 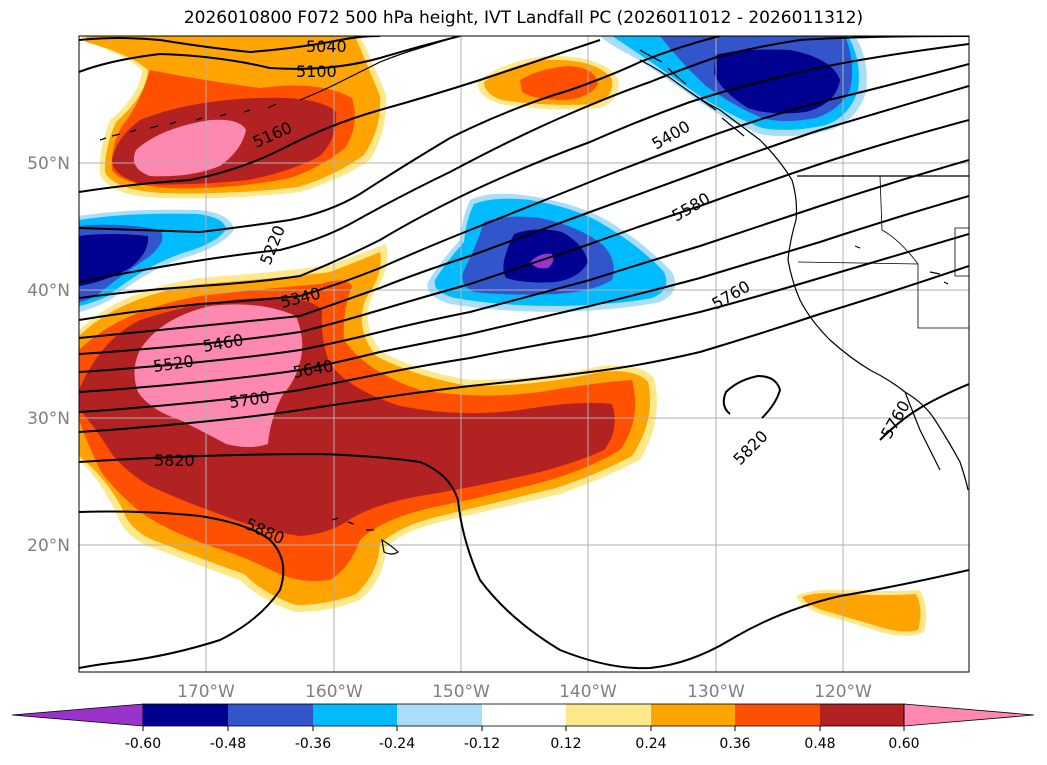 I want to click on colorbar-extend-high, so click(x=969, y=715).